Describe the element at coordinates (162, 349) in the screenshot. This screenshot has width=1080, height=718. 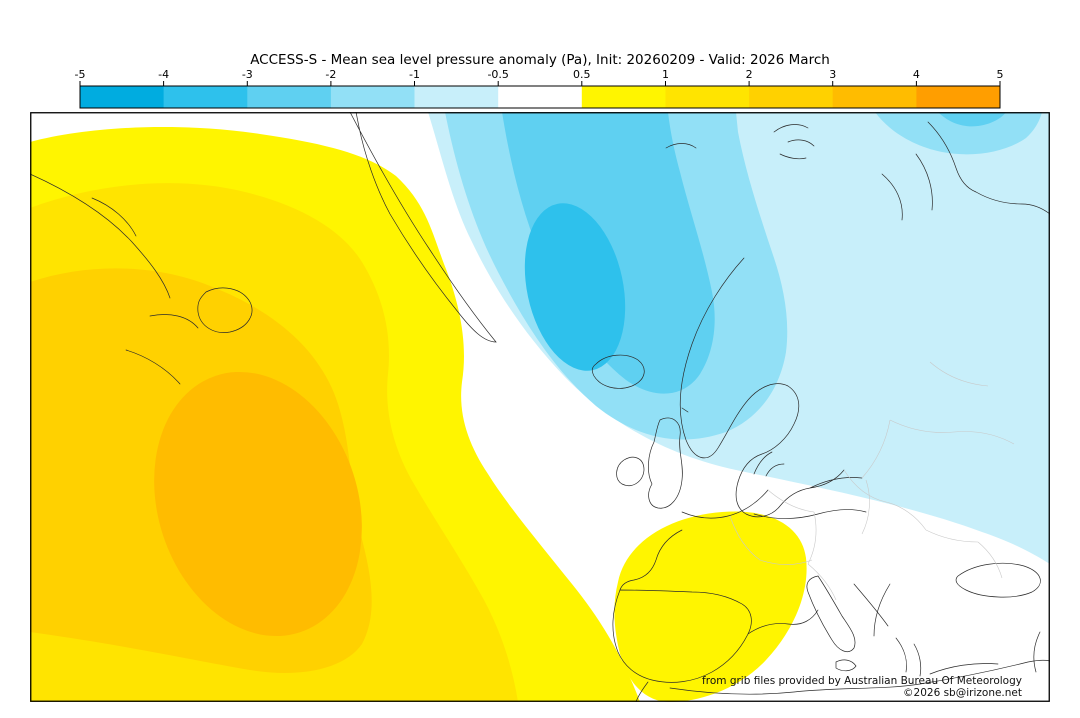
I see `coastline-gulf-st-lawrence` at that location.